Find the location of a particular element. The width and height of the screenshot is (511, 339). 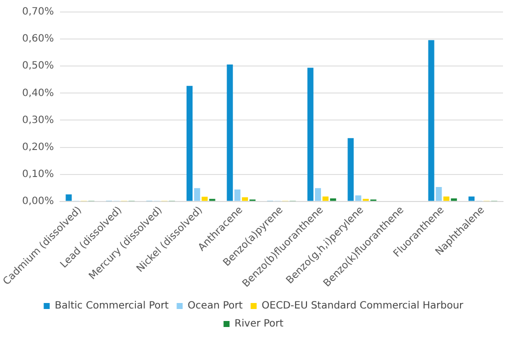

y-tick-label: 0,70% is located at coordinates (38, 12).